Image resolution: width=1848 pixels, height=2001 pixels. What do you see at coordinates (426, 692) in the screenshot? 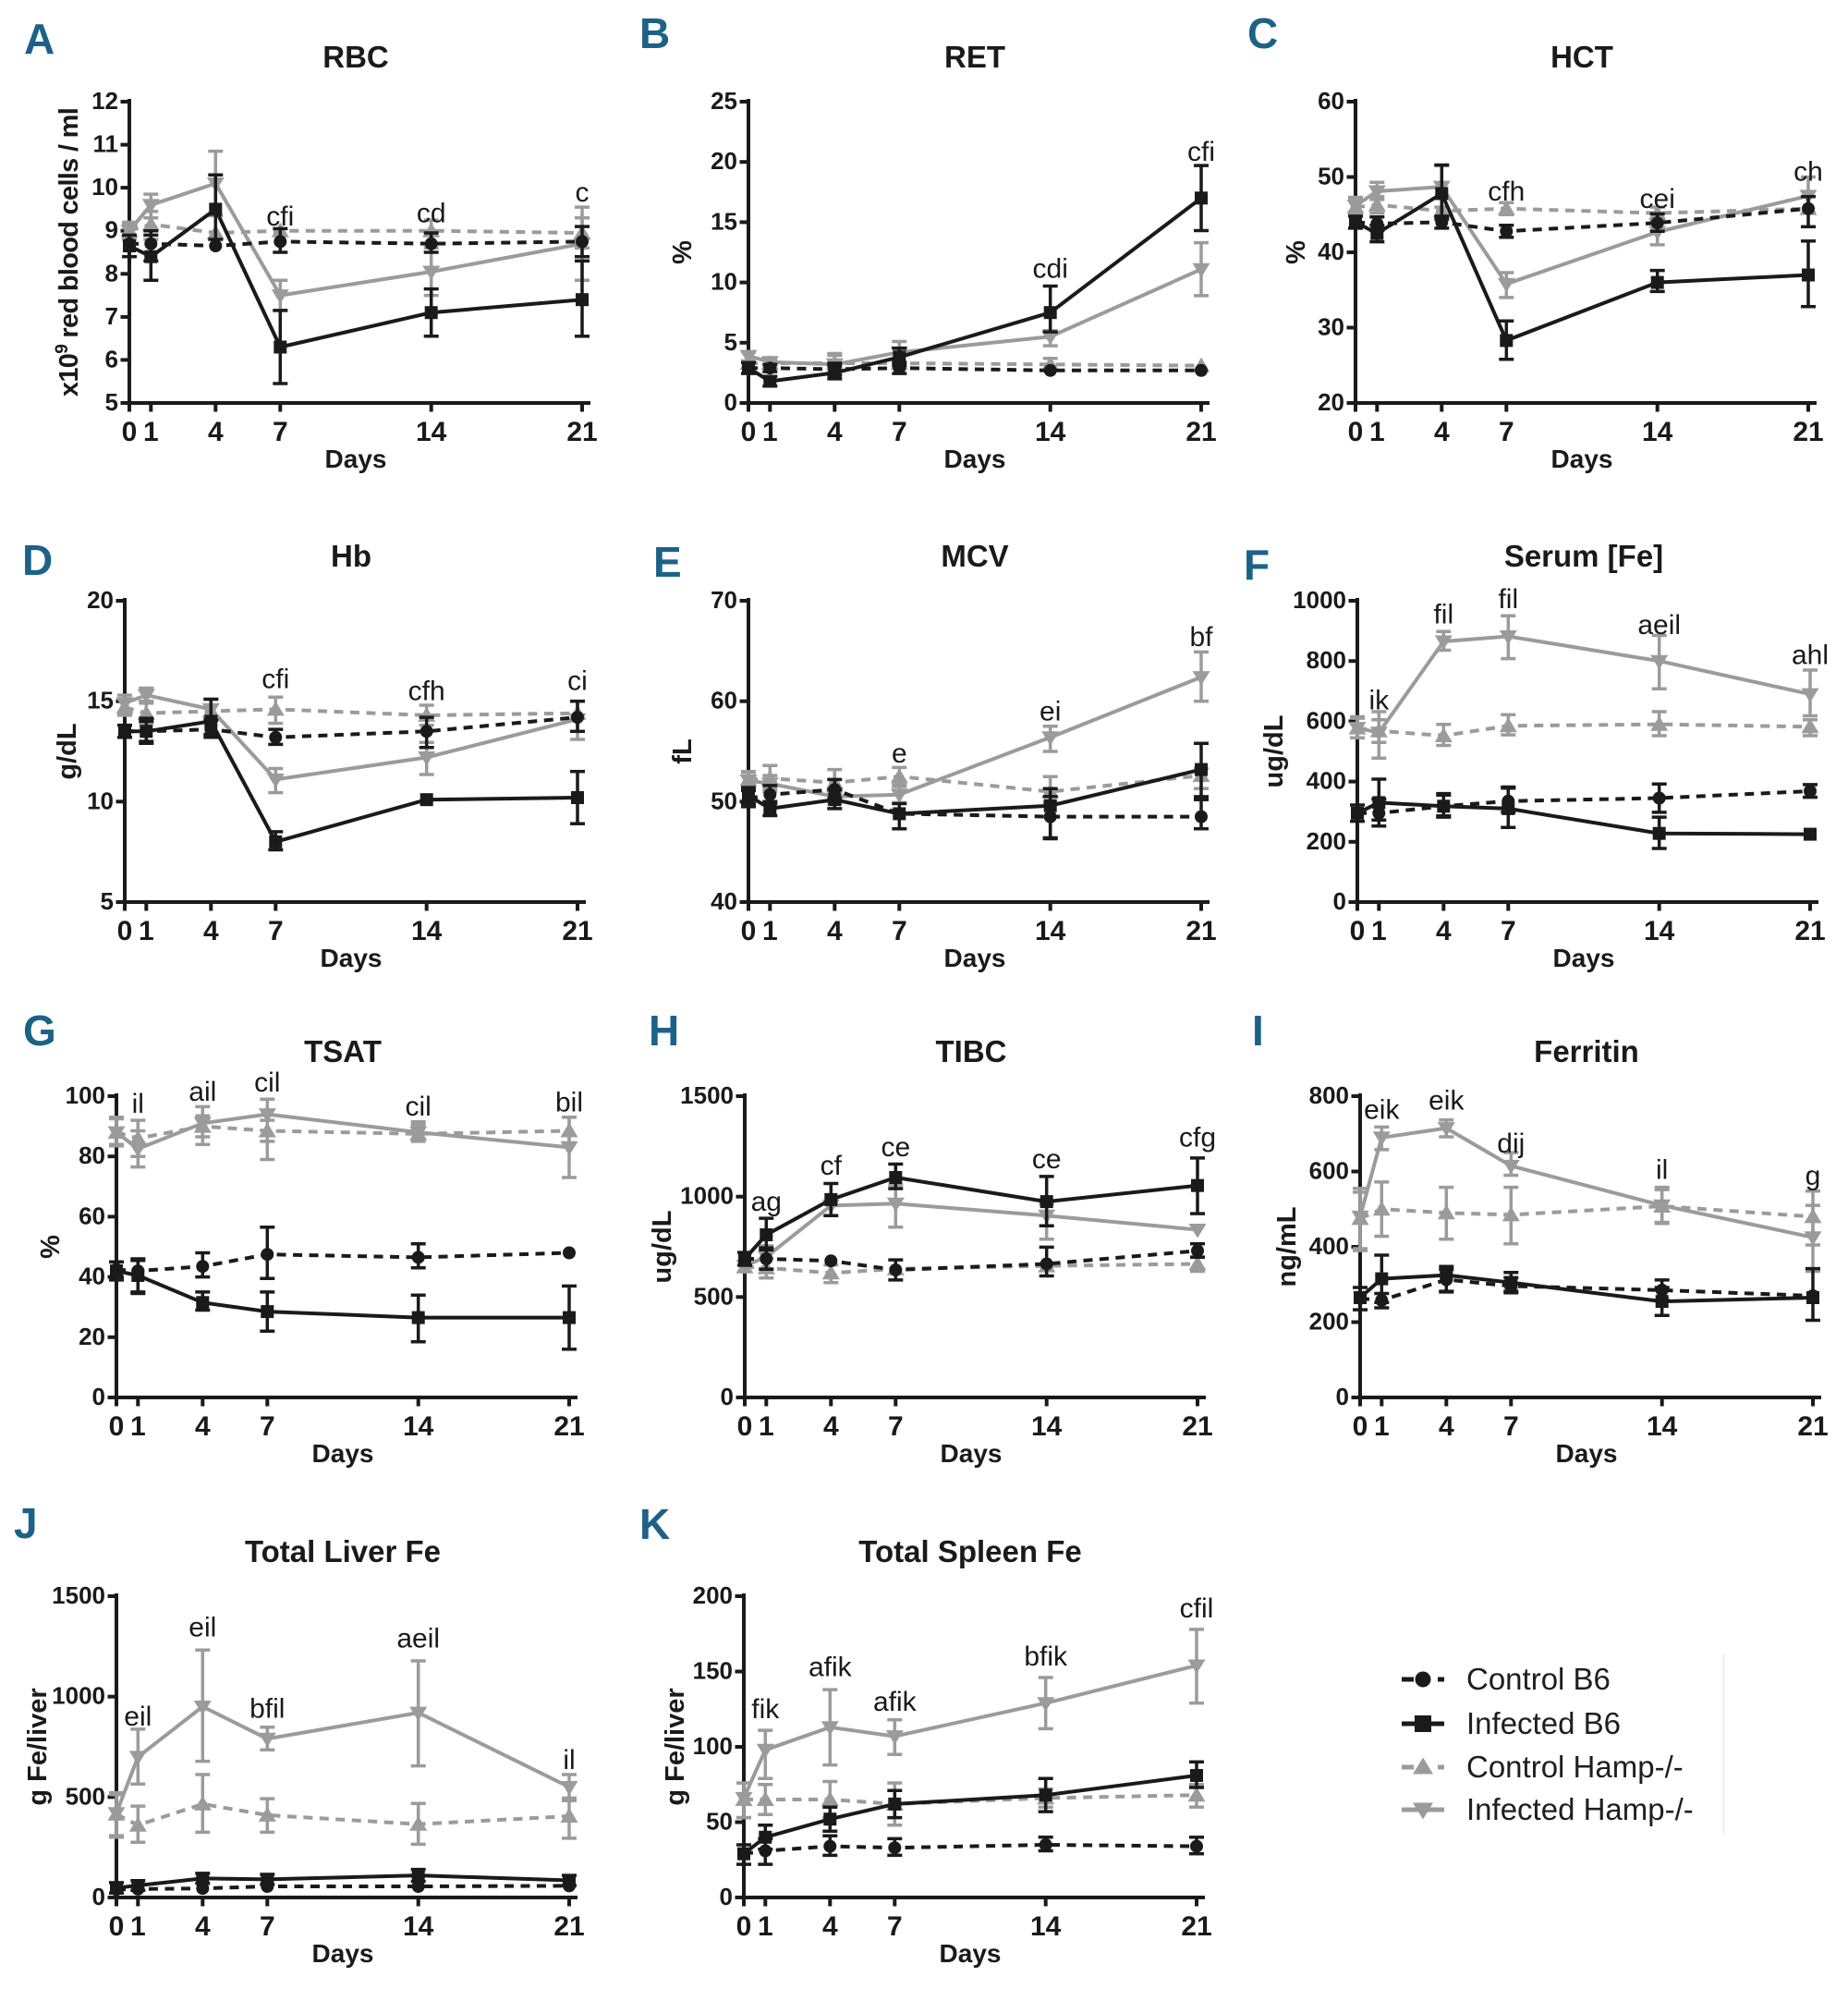
I see `svg-text: cfh` at bounding box center [426, 692].